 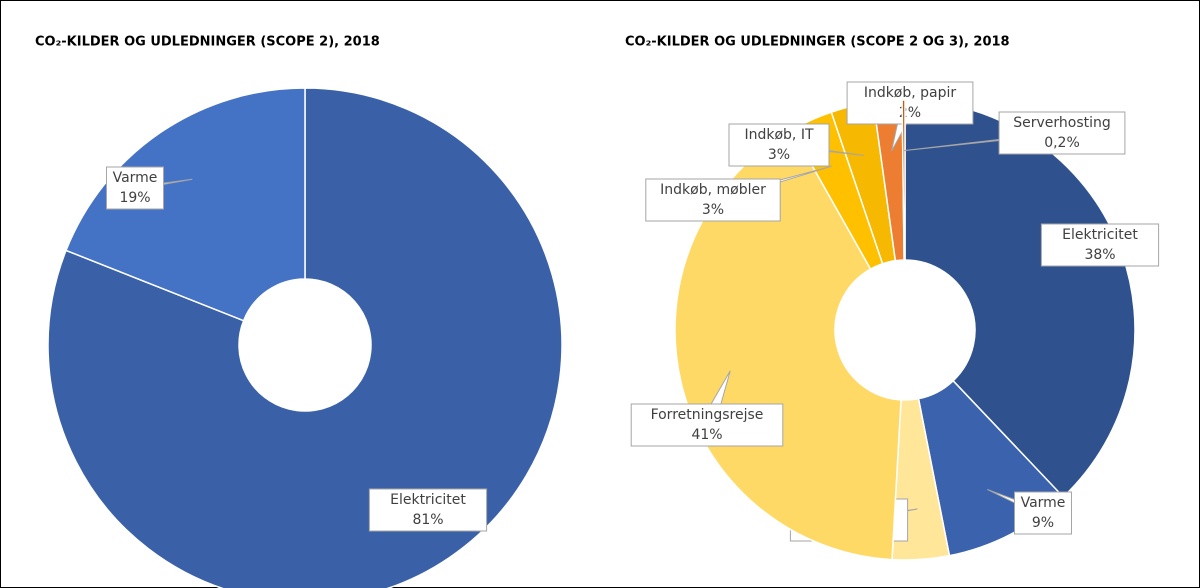 I want to click on data-label-value: 19%, so click(x=134, y=198).